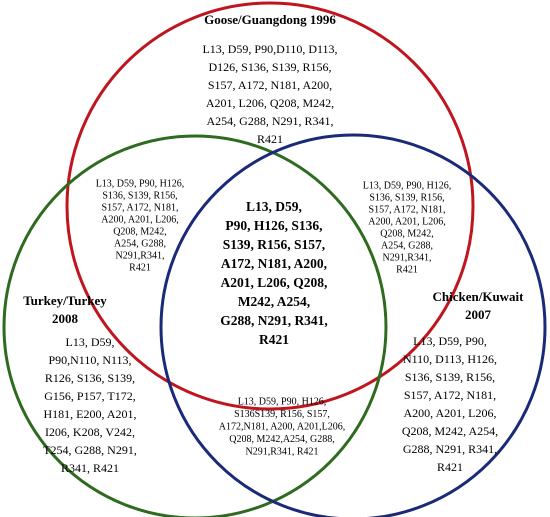  What do you see at coordinates (89, 396) in the screenshot?
I see `region-text: G156, P157, T172,` at bounding box center [89, 396].